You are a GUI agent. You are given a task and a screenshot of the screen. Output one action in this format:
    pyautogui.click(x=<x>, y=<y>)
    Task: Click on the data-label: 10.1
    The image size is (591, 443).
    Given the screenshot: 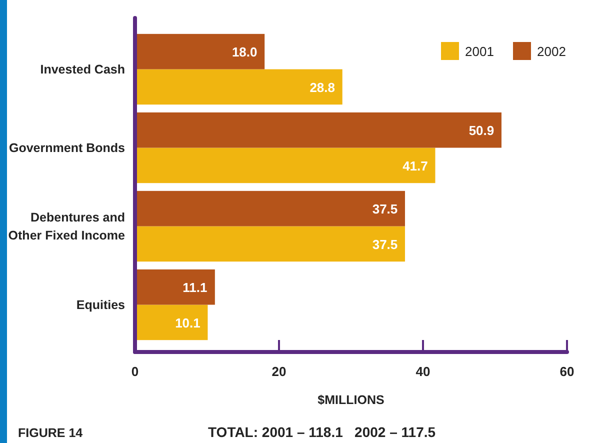 What is the action you would take?
    pyautogui.click(x=187, y=322)
    